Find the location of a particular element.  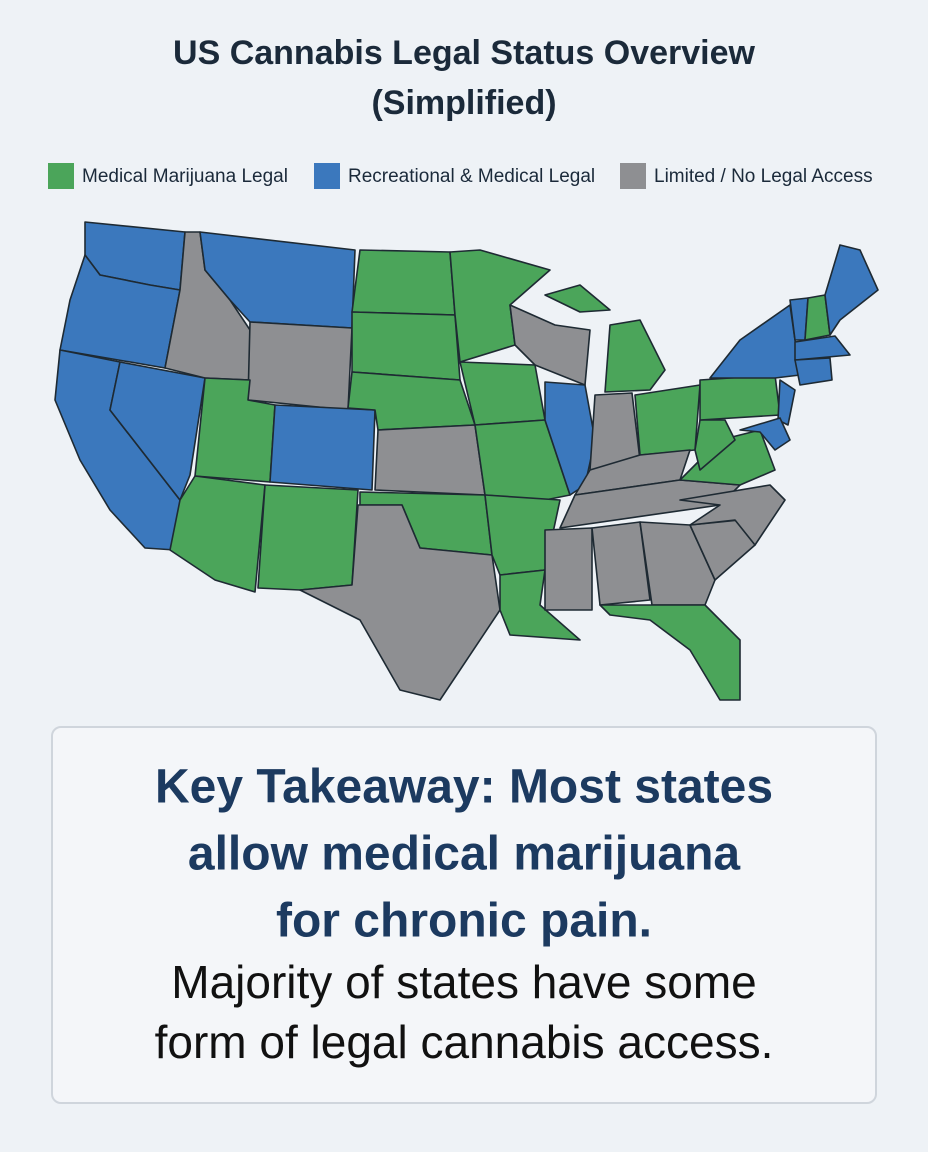

legend-label: Recreational & Medical Legal is located at coordinates (471, 176).